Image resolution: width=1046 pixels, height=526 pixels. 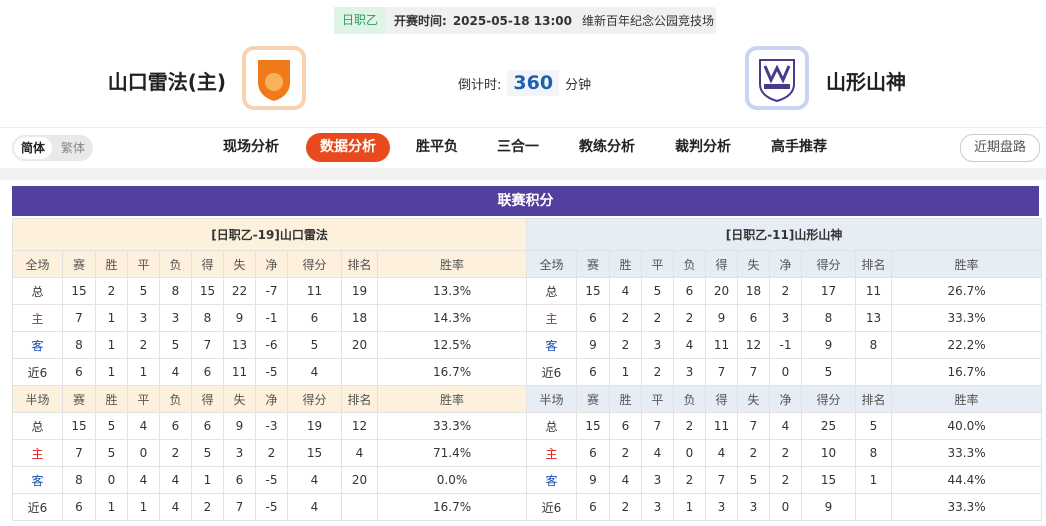 What do you see at coordinates (270, 453) in the screenshot?
I see `data-row: 主 7 5 0 2 5 3 2 15 4 71.4%` at bounding box center [270, 453].